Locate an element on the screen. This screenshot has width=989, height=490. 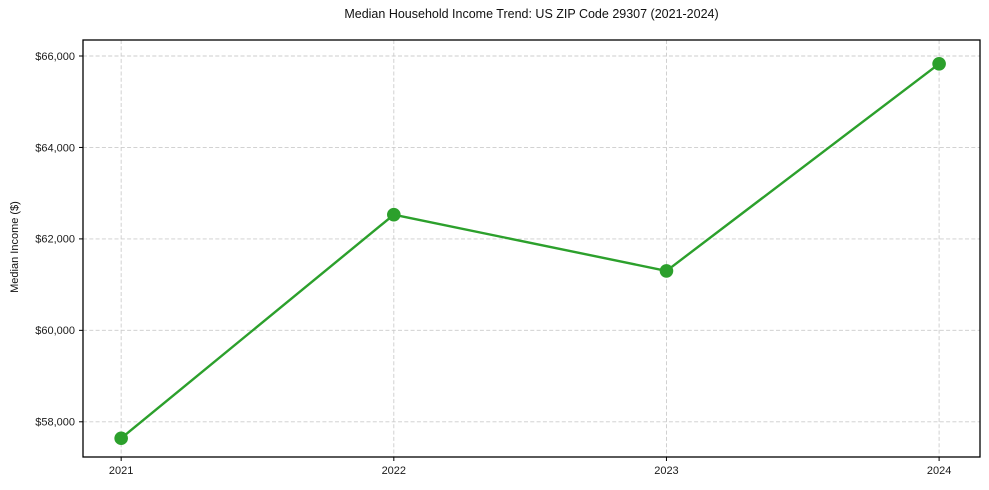
y-tick-label: $60,000 is located at coordinates (55, 331).